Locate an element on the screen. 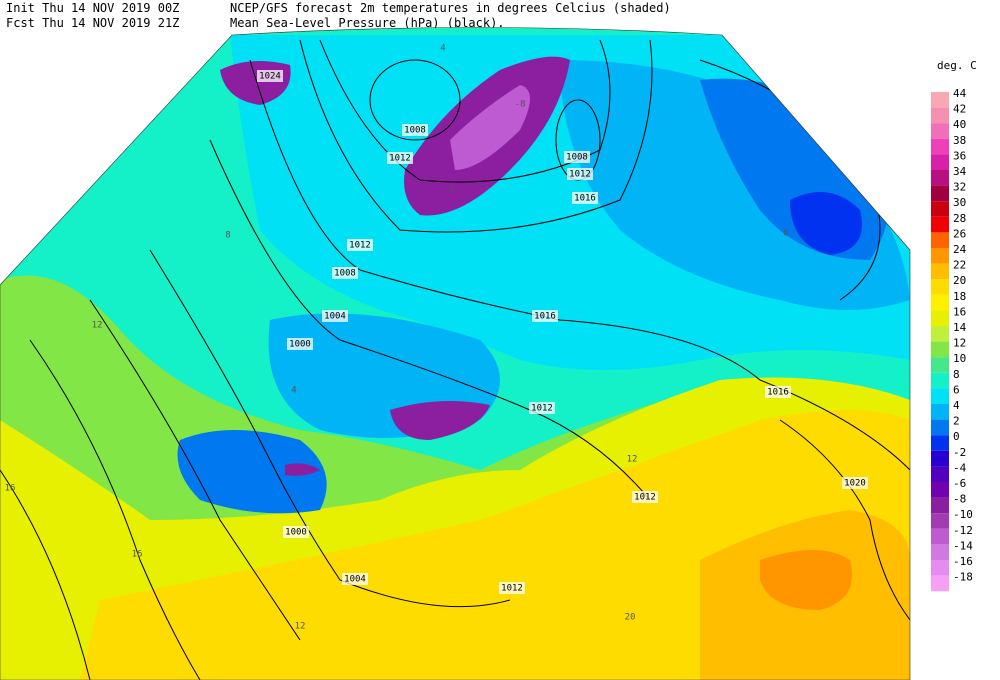 The image size is (1000, 680). isobar-label: 1004 is located at coordinates (355, 580).